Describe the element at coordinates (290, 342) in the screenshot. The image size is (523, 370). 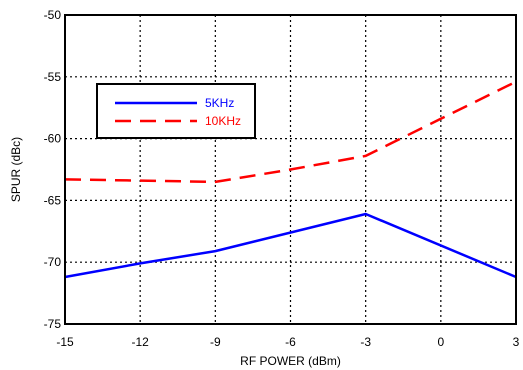
I see `x-tick-label: -6` at that location.